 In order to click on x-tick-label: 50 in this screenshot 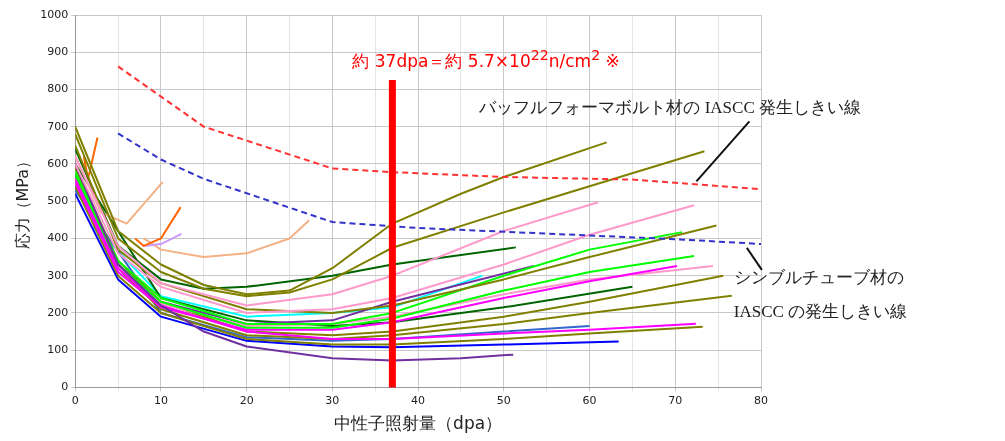, I will do `click(503, 400)`.